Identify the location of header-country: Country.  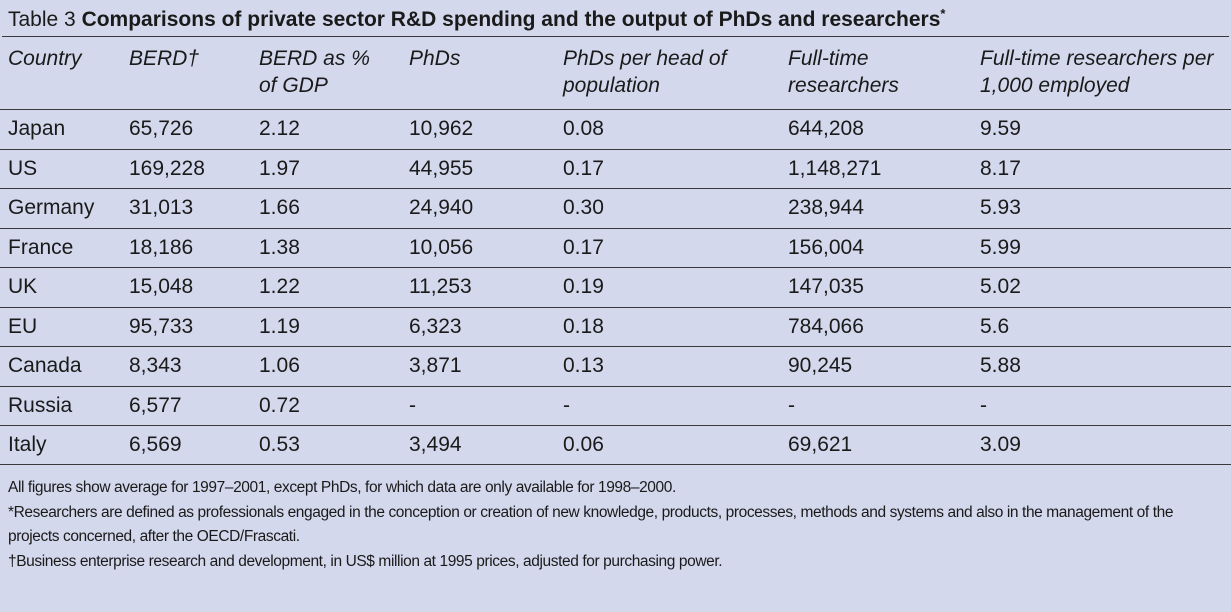
(45, 58).